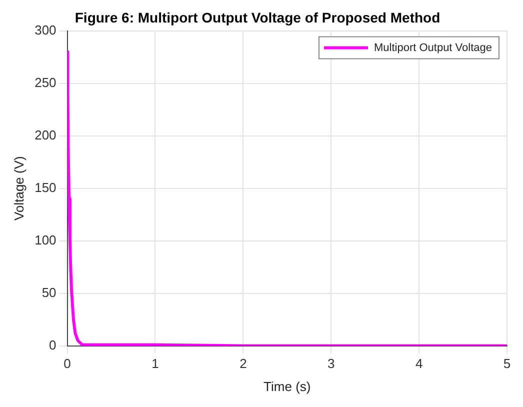 The height and width of the screenshot is (407, 523). What do you see at coordinates (45, 134) in the screenshot?
I see `y-tick-label: 200` at bounding box center [45, 134].